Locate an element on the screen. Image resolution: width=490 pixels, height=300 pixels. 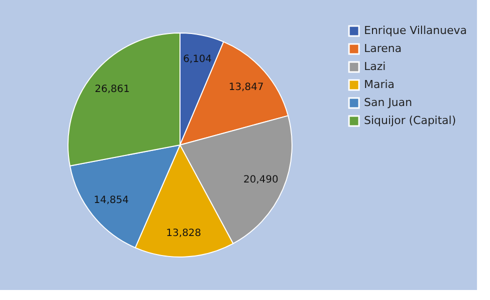
data-label: 13,828 is located at coordinates (184, 233).